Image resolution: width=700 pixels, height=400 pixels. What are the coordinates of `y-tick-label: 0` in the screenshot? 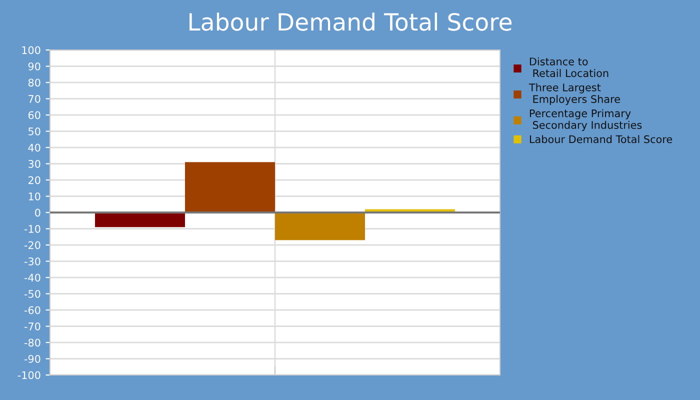 It's located at (37, 212).